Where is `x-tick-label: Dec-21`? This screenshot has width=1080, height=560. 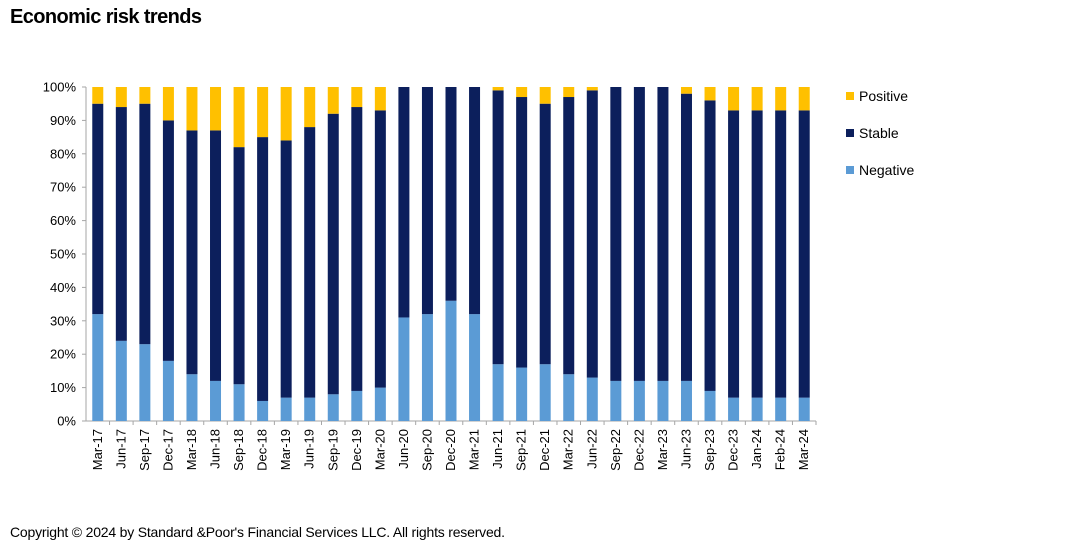
x-tick-label: Dec-21 is located at coordinates (544, 450).